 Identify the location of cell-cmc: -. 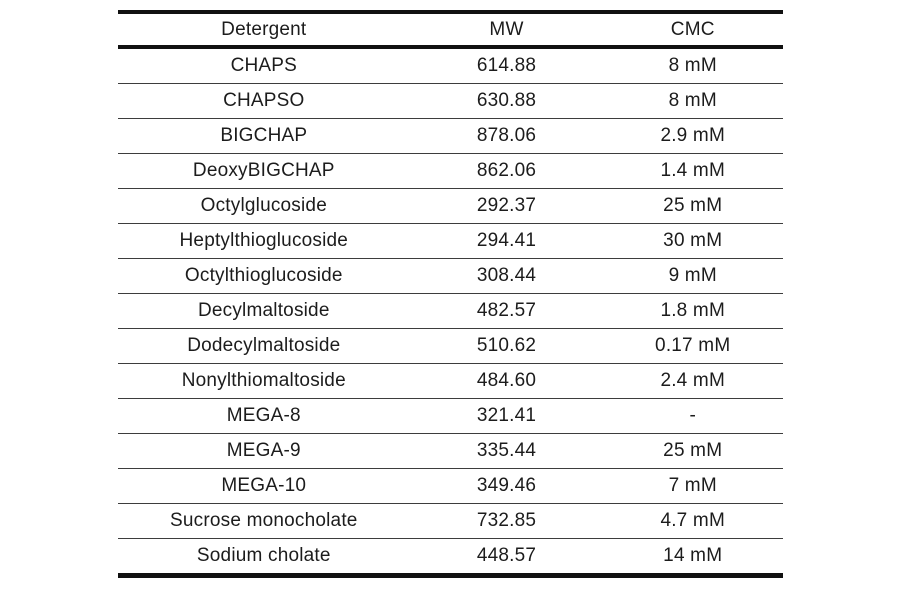
(692, 416).